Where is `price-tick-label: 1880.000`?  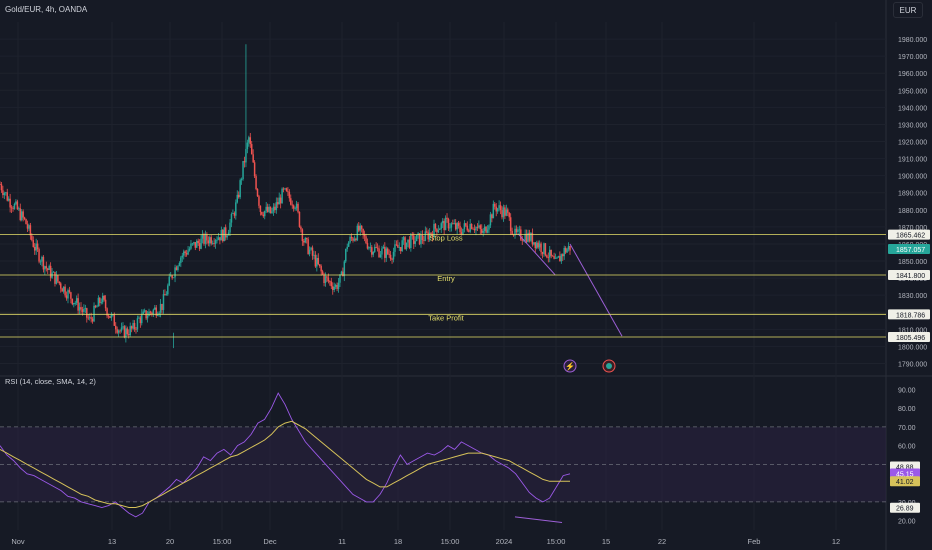 price-tick-label: 1880.000 is located at coordinates (912, 211).